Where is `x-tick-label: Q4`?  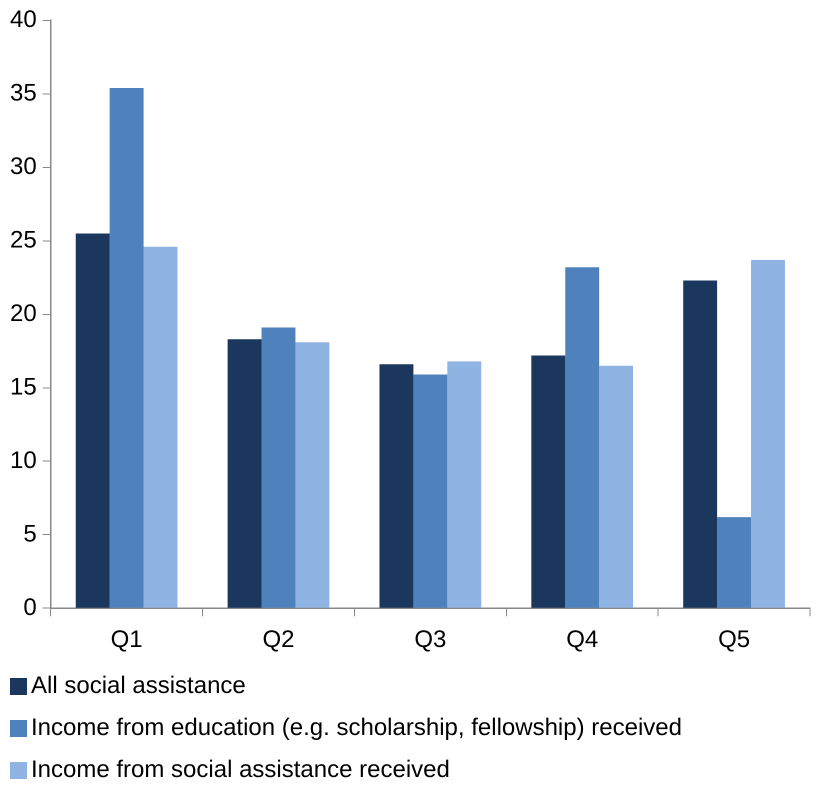 x-tick-label: Q4 is located at coordinates (582, 640).